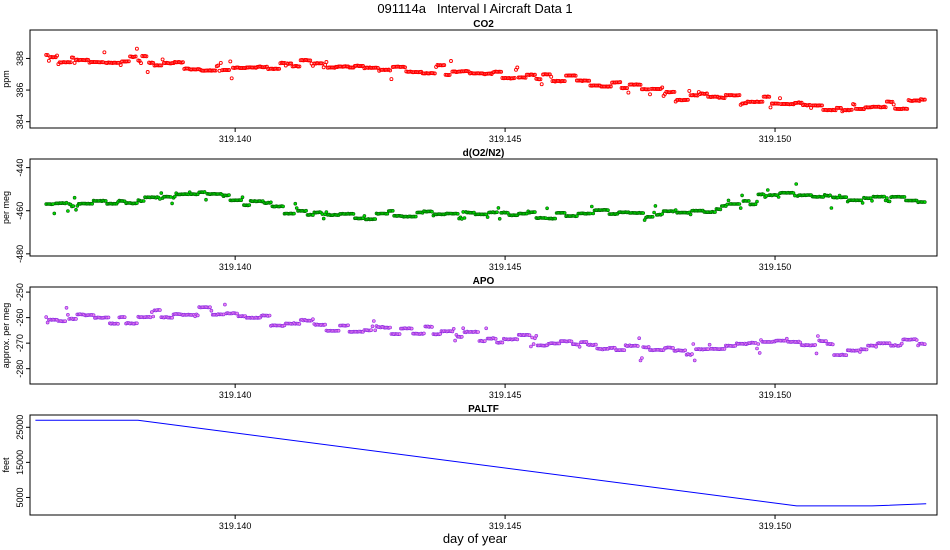 This screenshot has height=550, width=950. I want to click on y-tick-label: 386, so click(20, 90).